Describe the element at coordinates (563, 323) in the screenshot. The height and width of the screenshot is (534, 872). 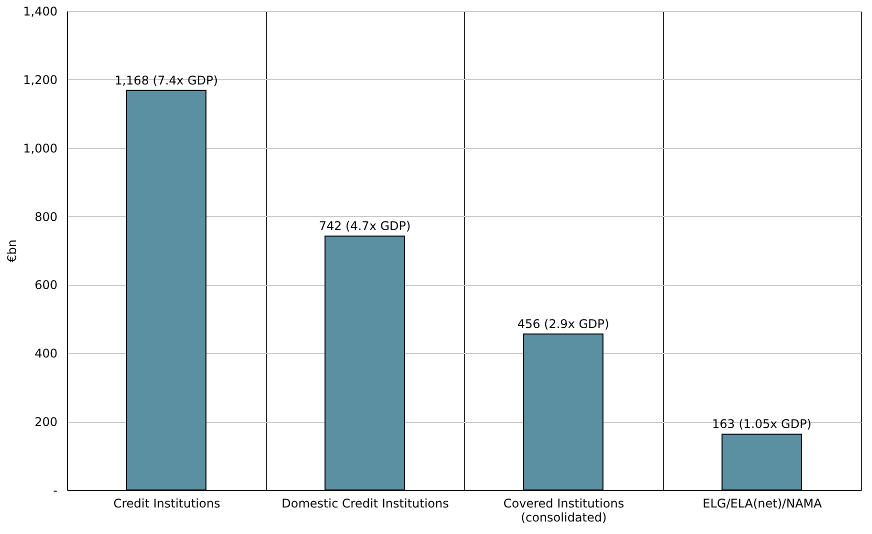
I see `data-label: 456 (2.9x GDP)` at that location.